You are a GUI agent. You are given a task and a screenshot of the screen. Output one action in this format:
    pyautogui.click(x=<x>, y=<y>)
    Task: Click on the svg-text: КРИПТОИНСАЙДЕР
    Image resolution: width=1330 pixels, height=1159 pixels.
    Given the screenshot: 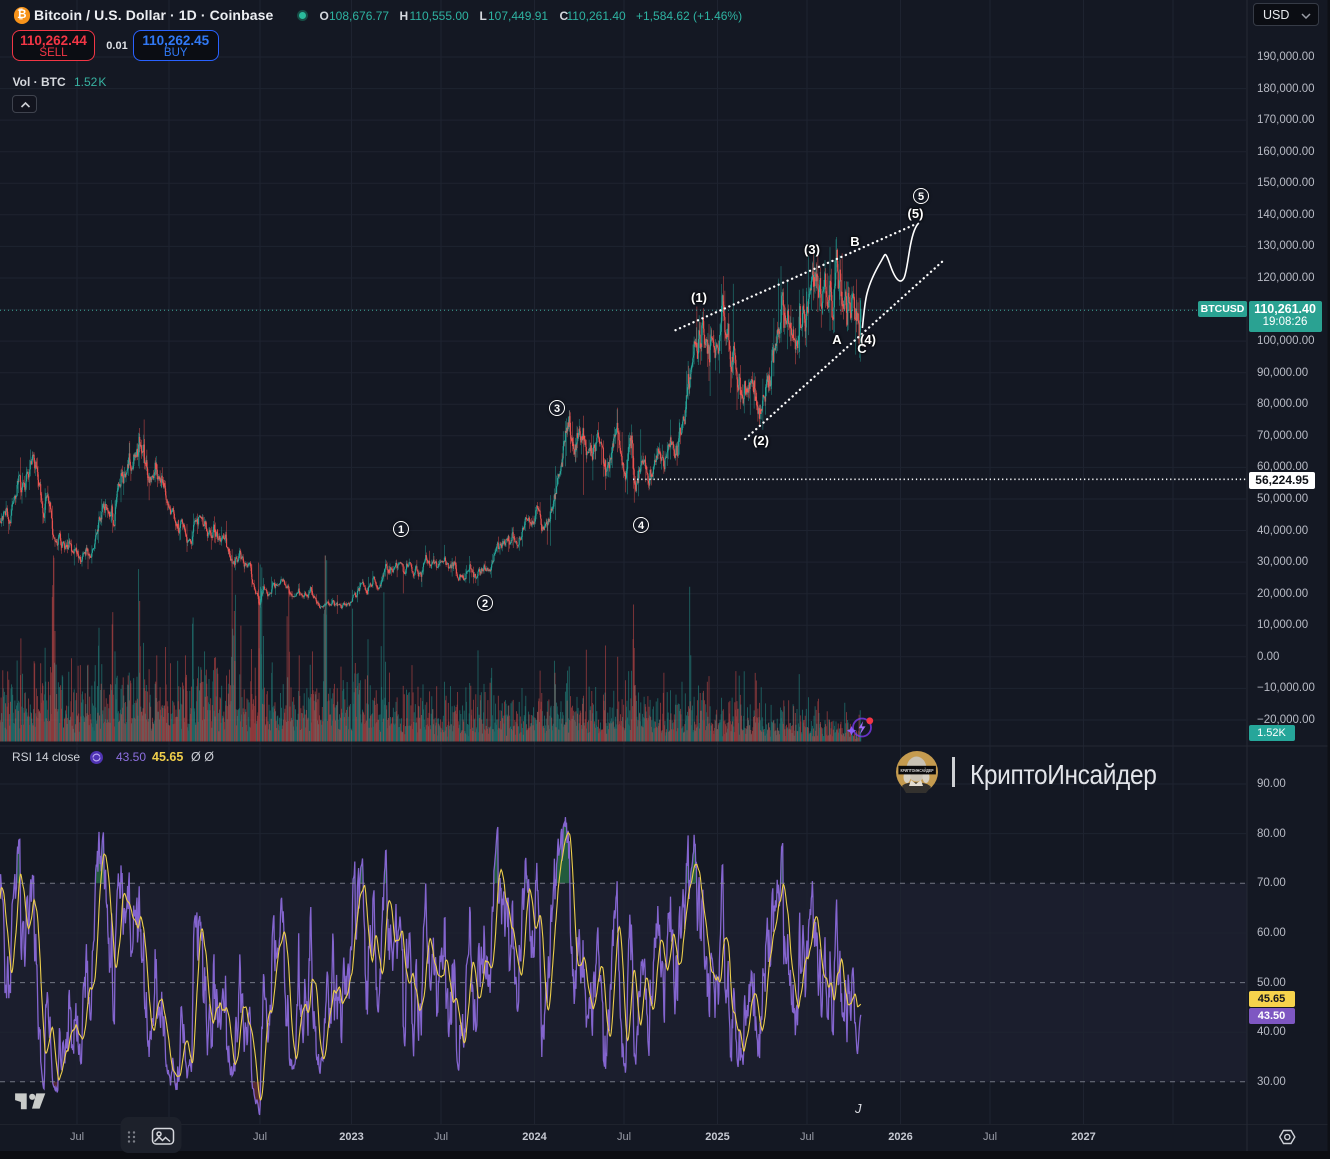 What is the action you would take?
    pyautogui.click(x=917, y=770)
    